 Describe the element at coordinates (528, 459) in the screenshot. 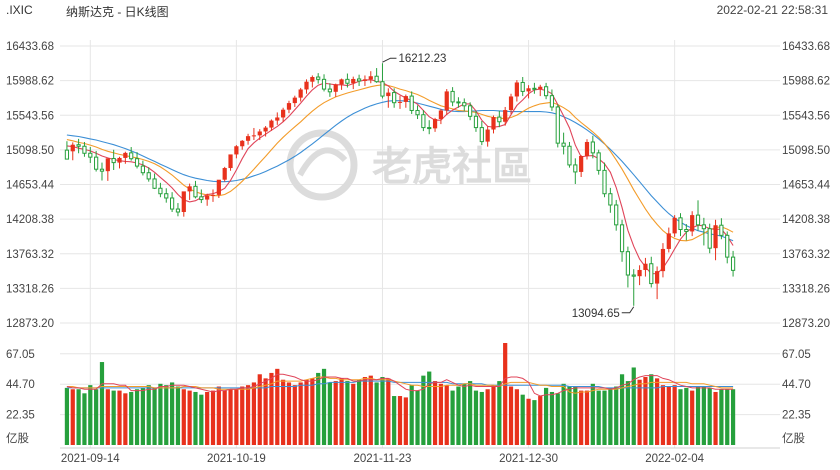

I see `x-tick-label: 2021-12-30` at that location.